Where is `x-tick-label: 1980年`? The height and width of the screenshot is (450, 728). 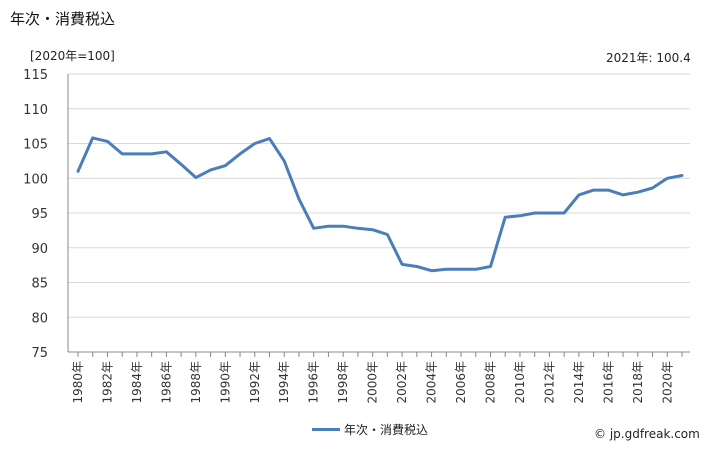 x-tick-label: 1980年 is located at coordinates (78, 382).